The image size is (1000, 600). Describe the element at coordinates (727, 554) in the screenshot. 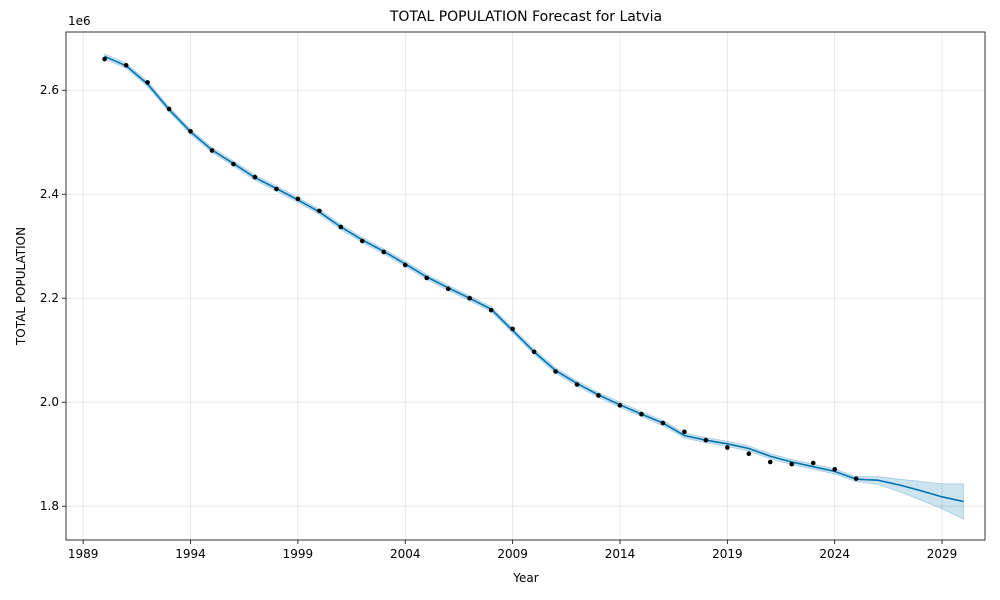

I see `x-tick-label: 2019` at that location.